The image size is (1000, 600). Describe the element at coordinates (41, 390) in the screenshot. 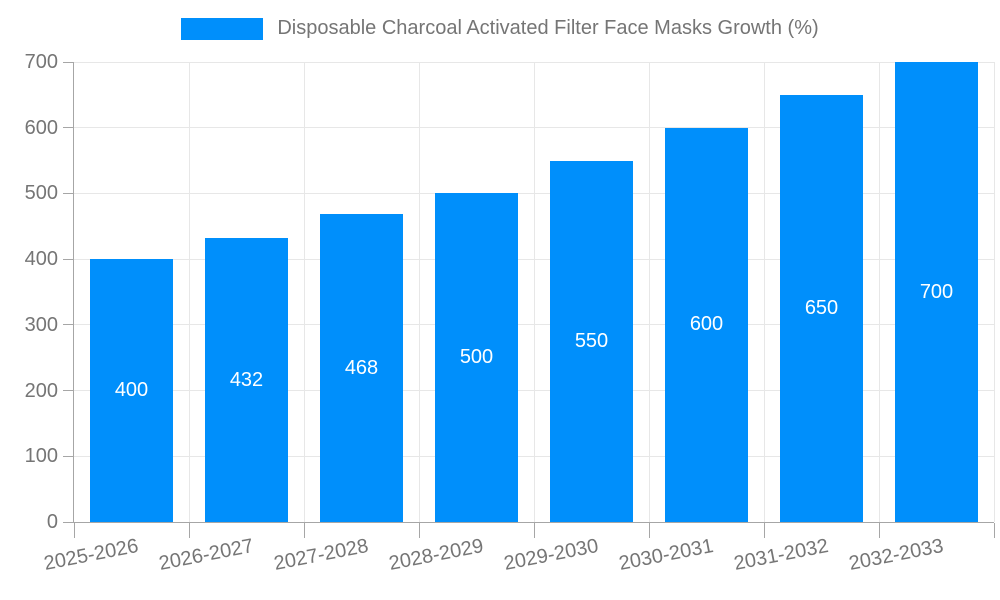

I see `y-axis-tick-label: 200` at that location.